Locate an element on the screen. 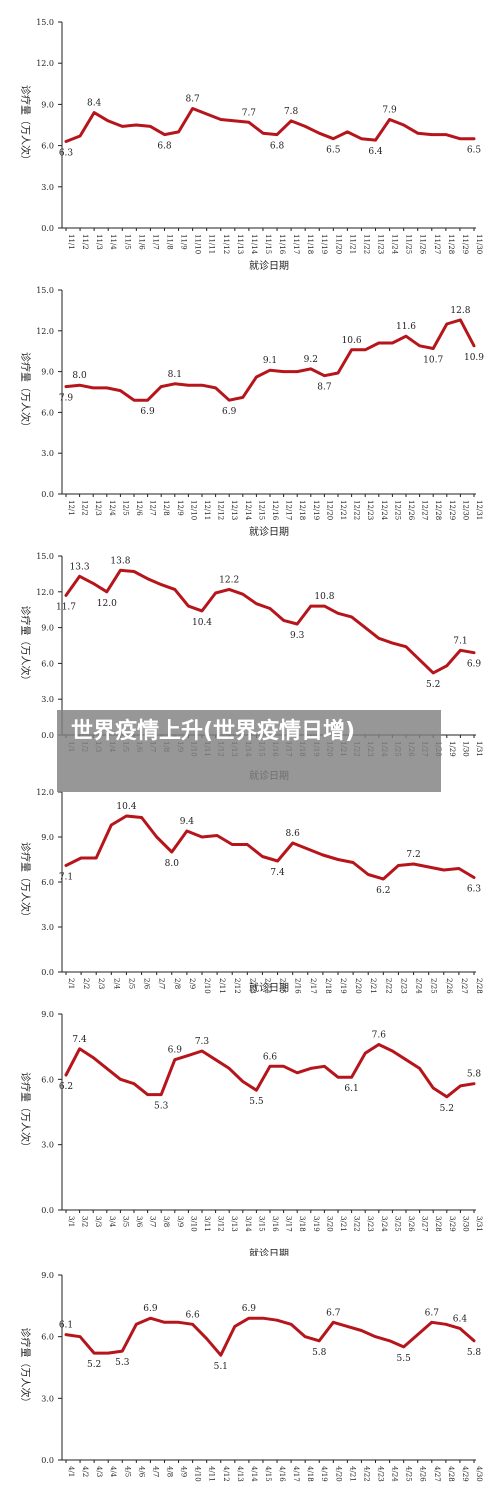 Image resolution: width=500 pixels, height=1505 pixels. x-tick-label: 2/4 is located at coordinates (116, 984).